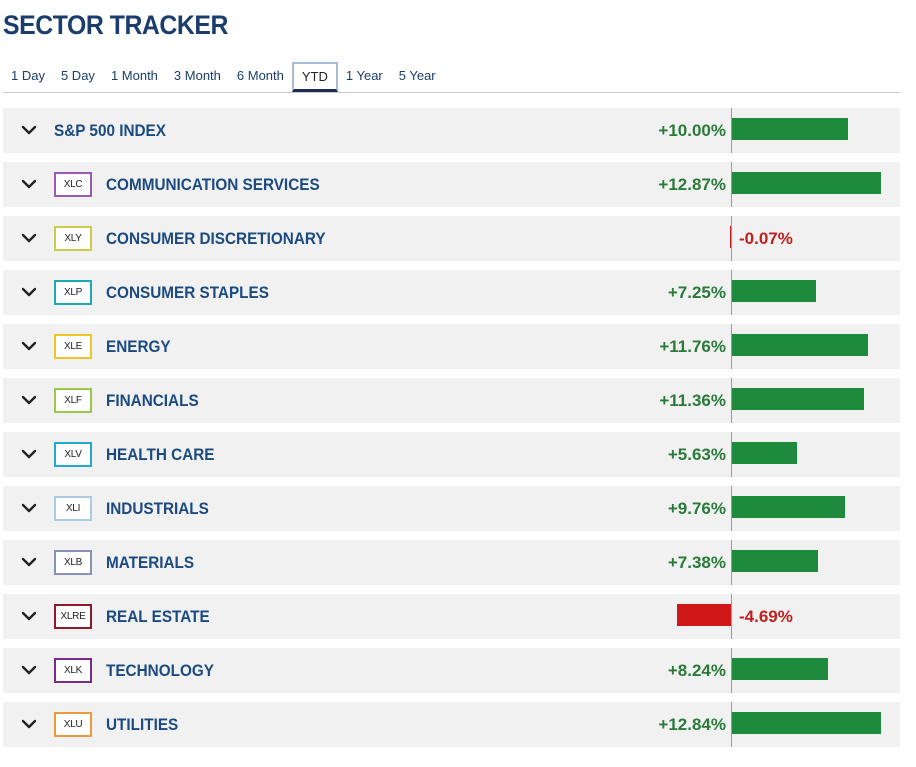 This screenshot has height=767, width=916. I want to click on ticker-badge: XLI, so click(73, 508).